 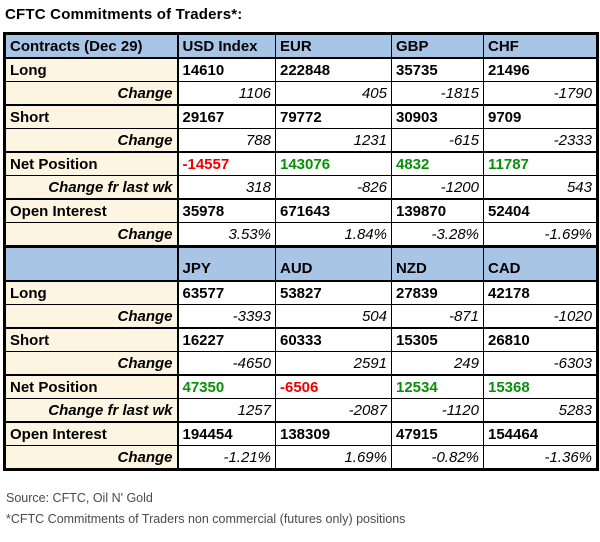 What do you see at coordinates (437, 363) in the screenshot?
I see `value-cell: 249` at bounding box center [437, 363].